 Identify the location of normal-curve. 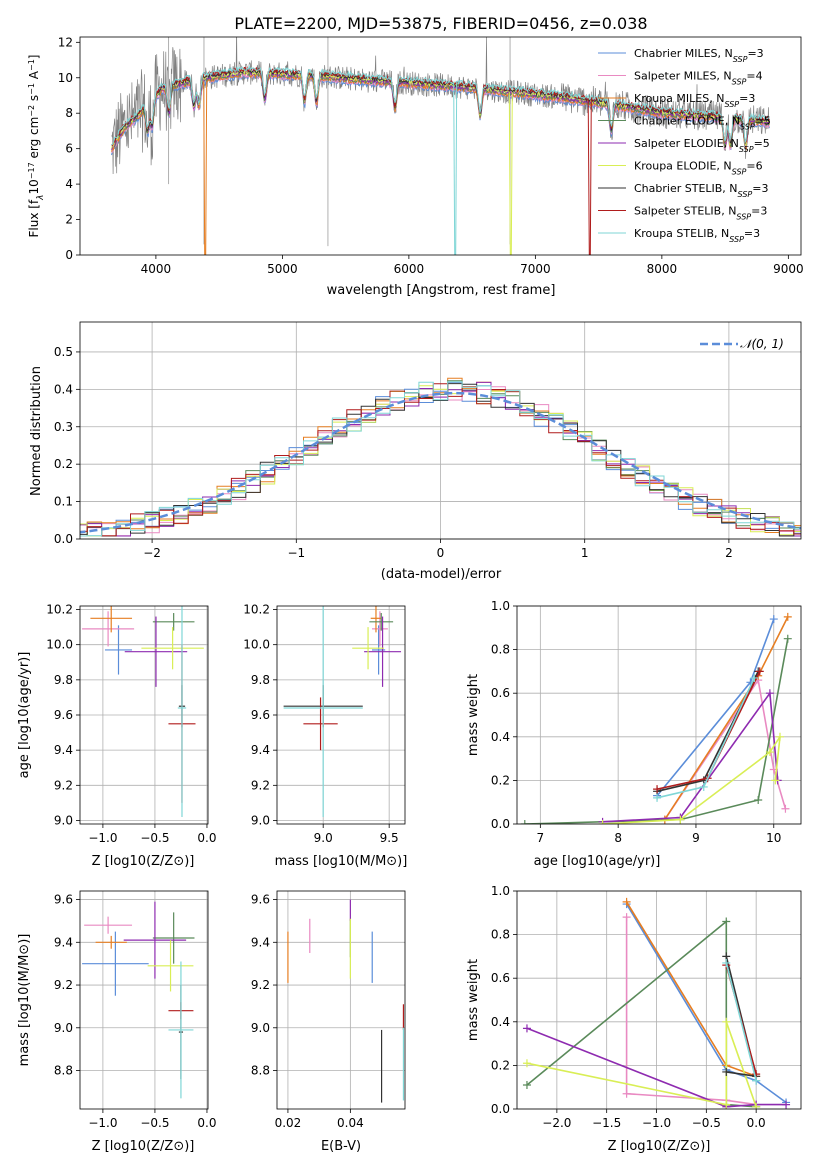
(440, 462).